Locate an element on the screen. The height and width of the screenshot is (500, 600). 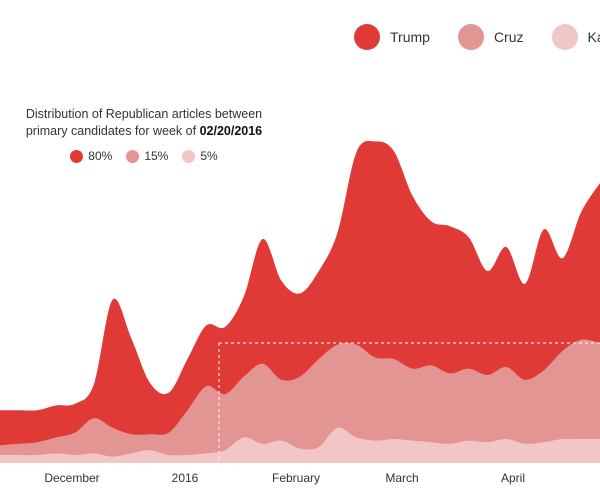
legend-item-cruz: Cruz is located at coordinates (490, 37).